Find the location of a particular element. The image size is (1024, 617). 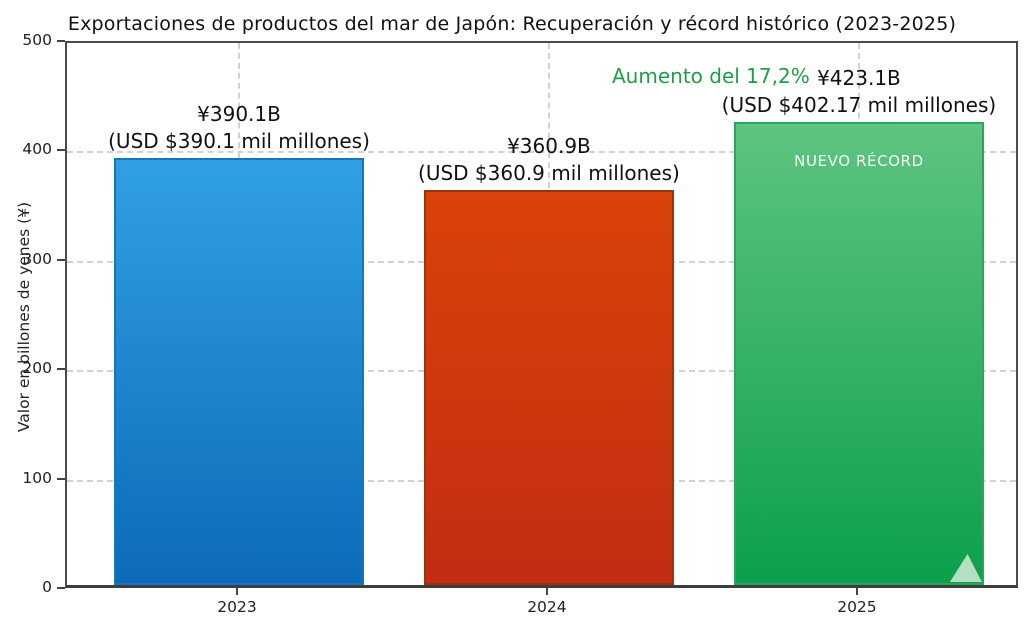

y-tick-label: 200 is located at coordinates (37, 368).